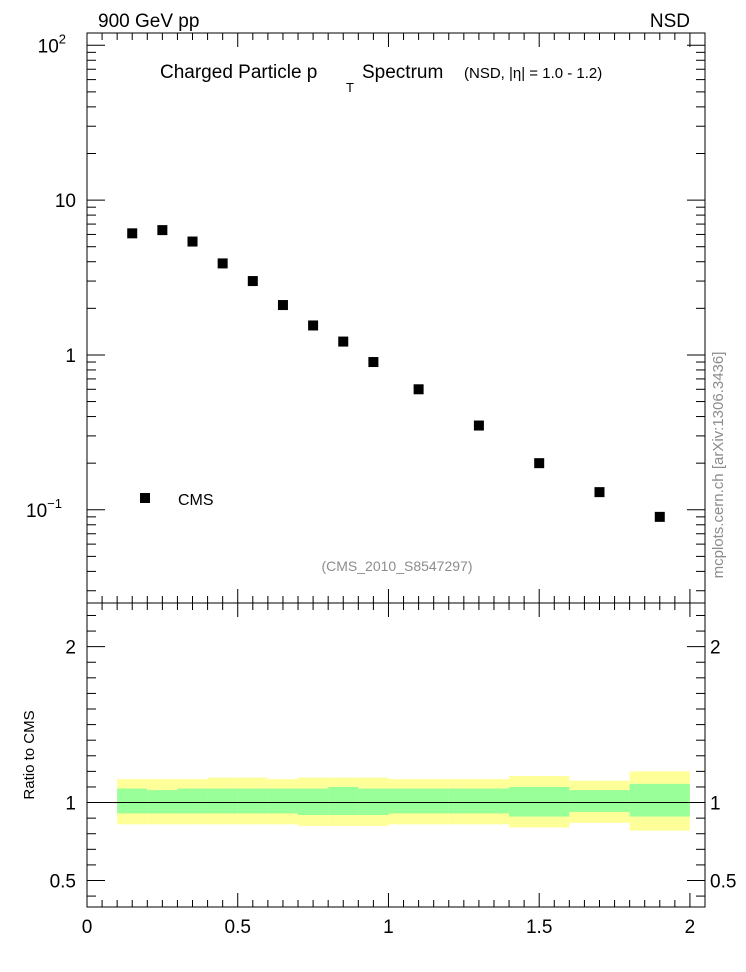  Describe the element at coordinates (238, 927) in the screenshot. I see `x-tick-label-1: 0.5` at that location.